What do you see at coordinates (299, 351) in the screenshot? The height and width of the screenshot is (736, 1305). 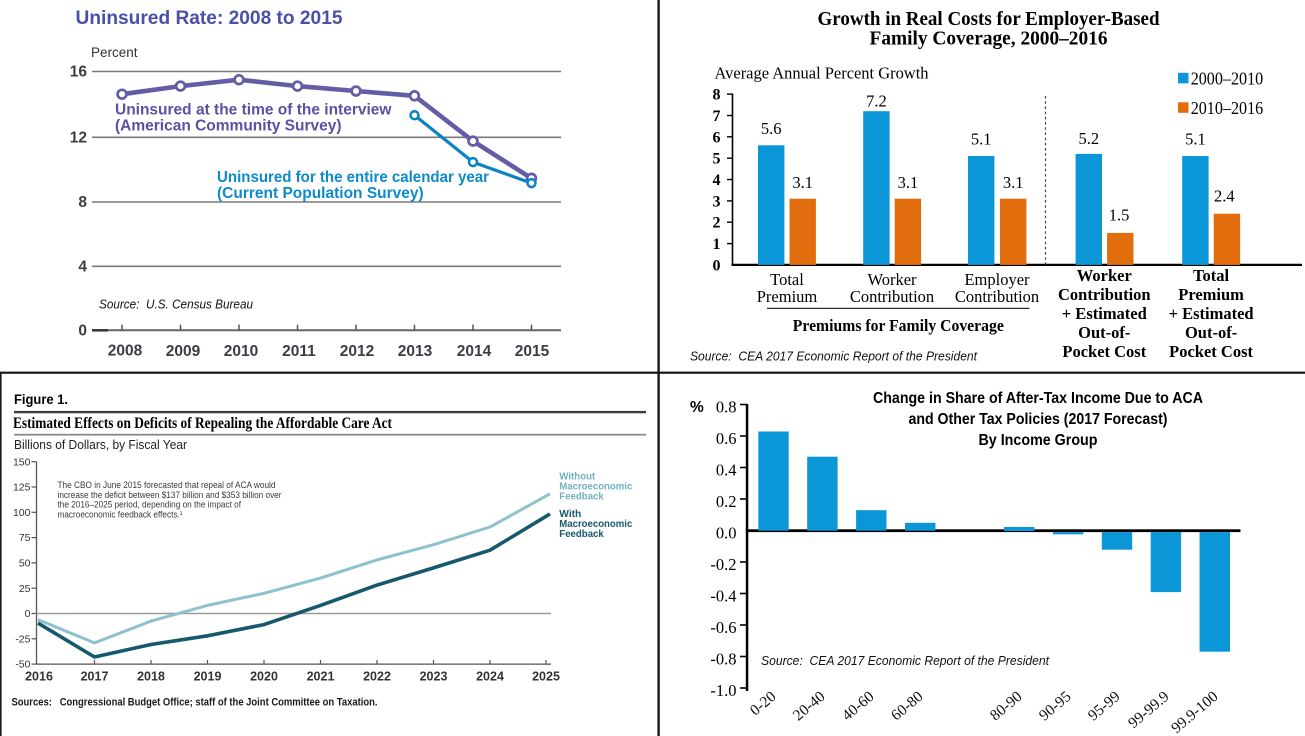 I see `svg-text: 2011` at bounding box center [299, 351].